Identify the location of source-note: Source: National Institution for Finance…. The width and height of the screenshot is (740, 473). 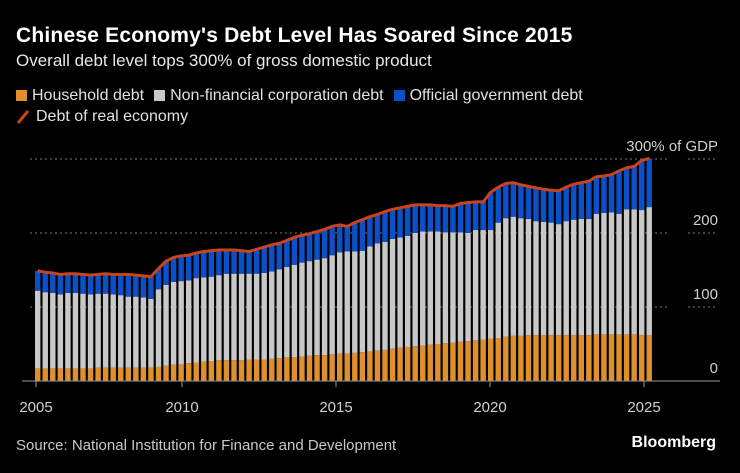
(206, 445).